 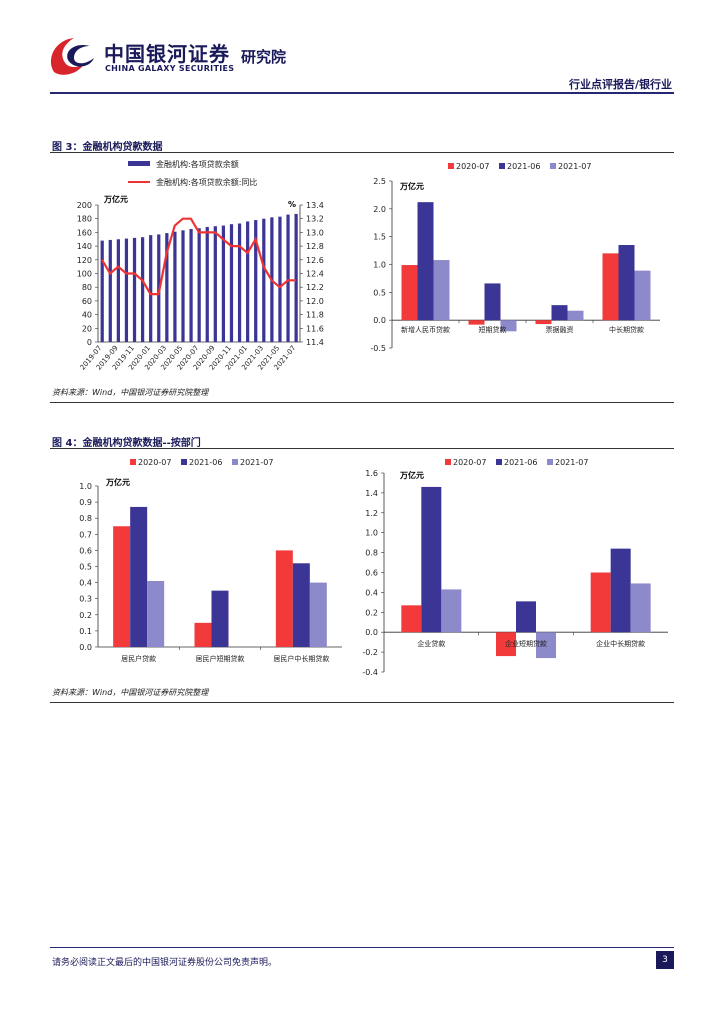 What do you see at coordinates (84, 260) in the screenshot?
I see `y-tick-label-left: 120` at bounding box center [84, 260].